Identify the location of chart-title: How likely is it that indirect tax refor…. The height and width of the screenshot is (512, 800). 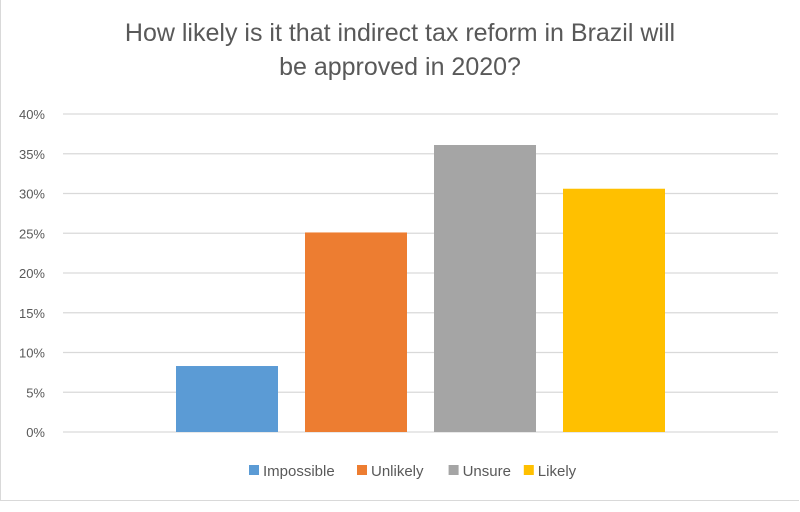
(400, 50).